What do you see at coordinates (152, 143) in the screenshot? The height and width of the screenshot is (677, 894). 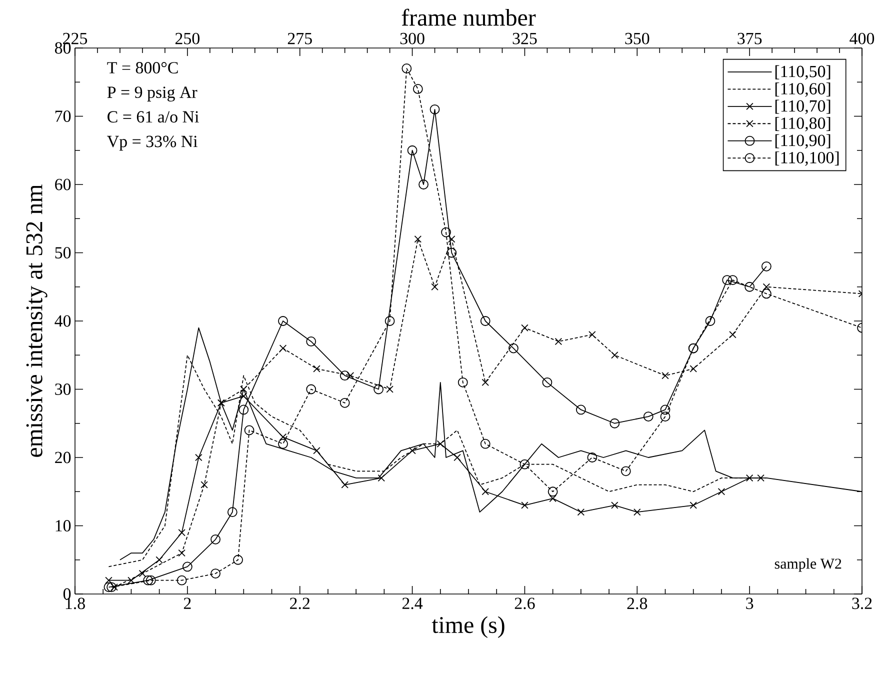 I see `annotation: Vp = 33% Ni` at bounding box center [152, 143].